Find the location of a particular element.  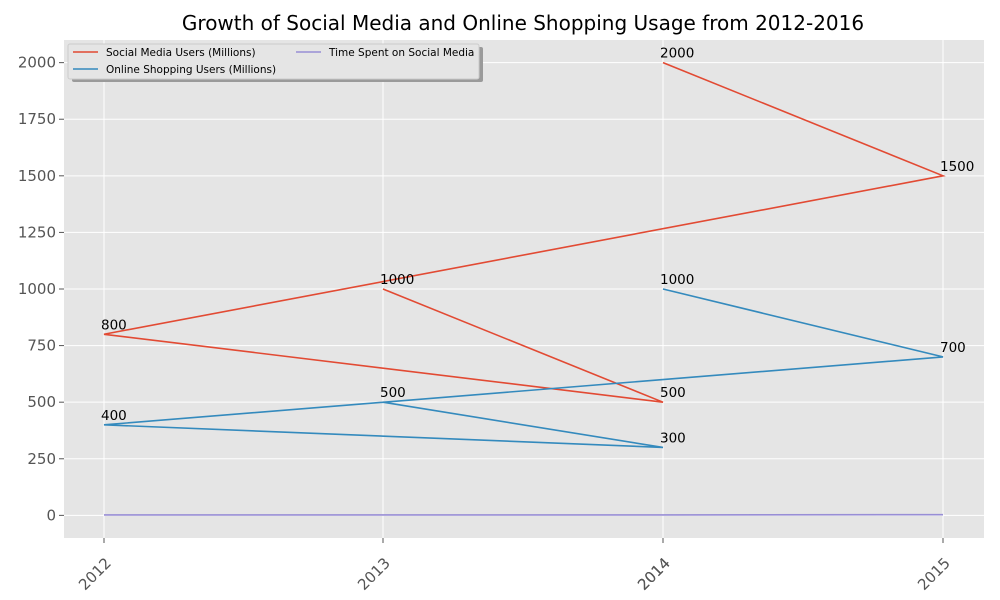

data-label: 1500 is located at coordinates (957, 167).